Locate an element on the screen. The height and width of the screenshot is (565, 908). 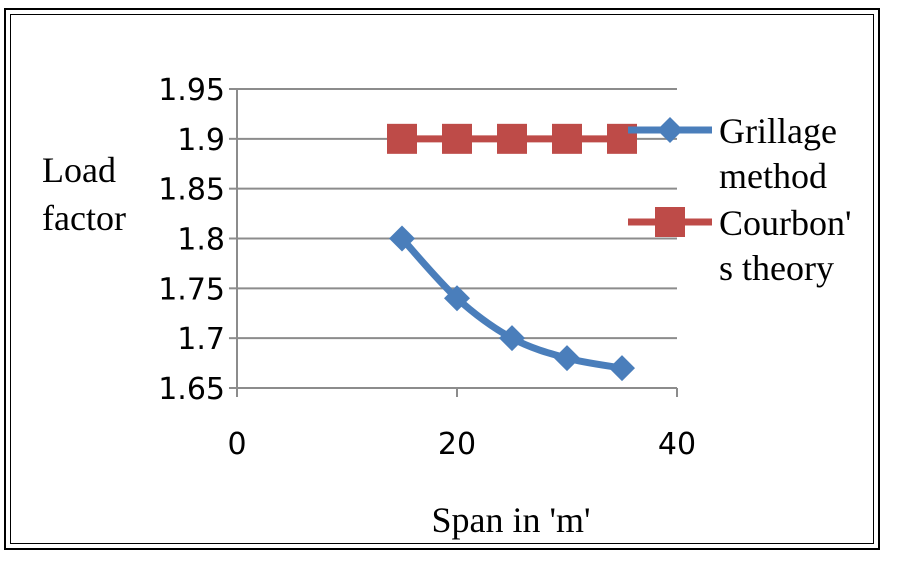
series-layer is located at coordinates (512, 252).